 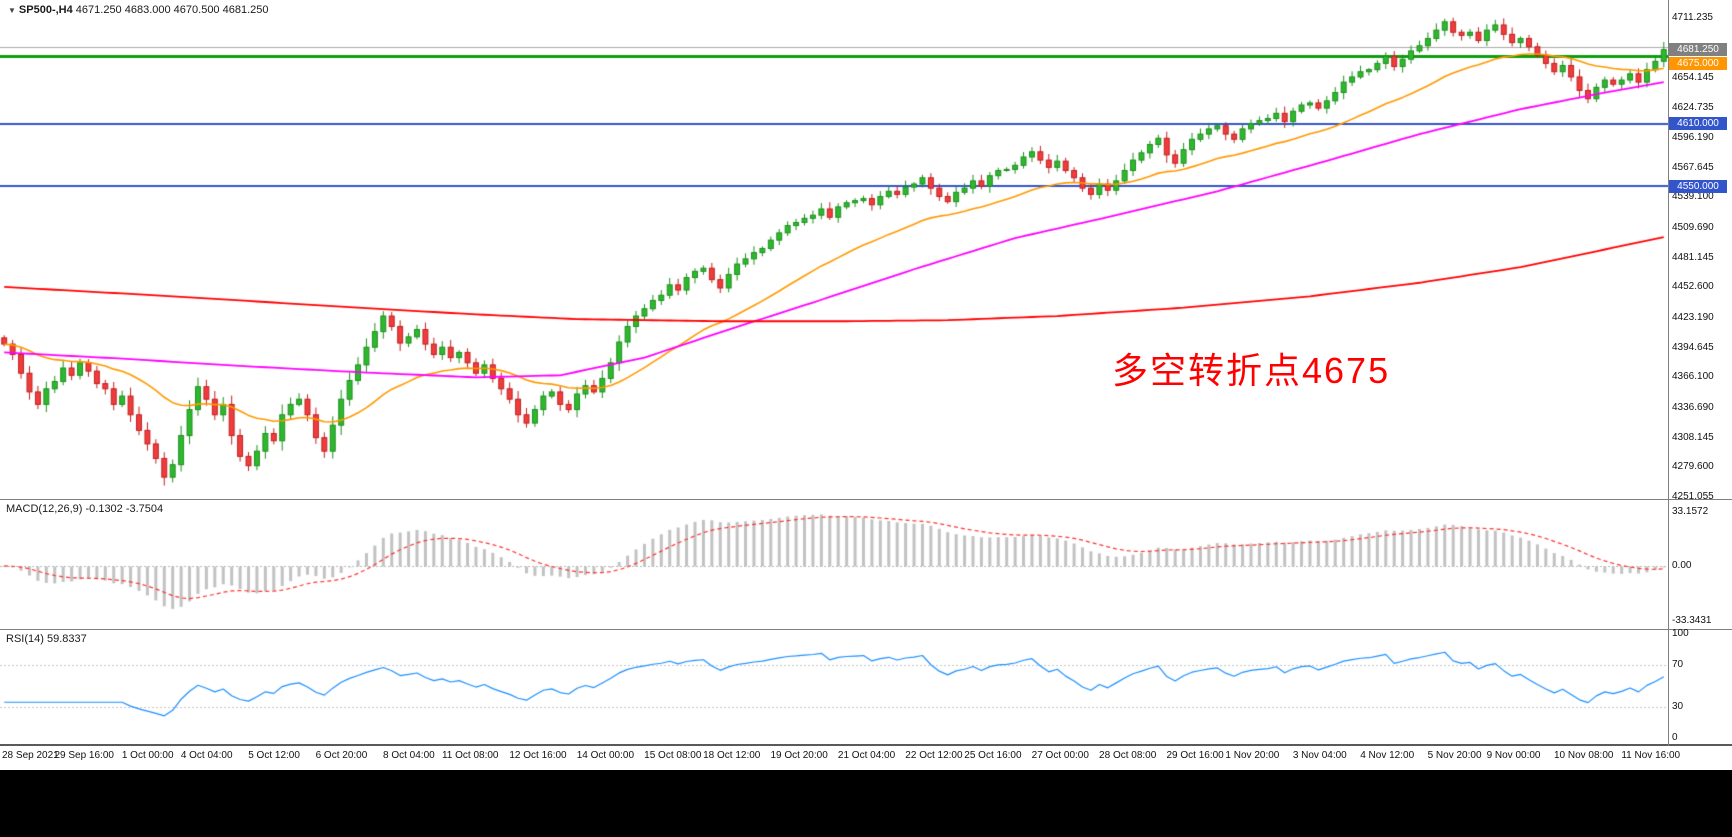 I want to click on time-axis-label: 18 Oct 12:00, so click(x=732, y=755).